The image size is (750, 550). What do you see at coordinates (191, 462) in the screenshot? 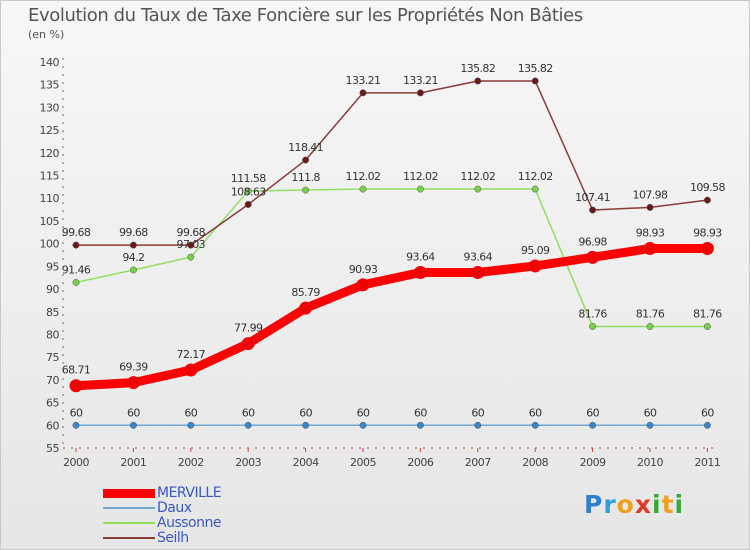
I see `x-tick-label: 2002` at bounding box center [191, 462].